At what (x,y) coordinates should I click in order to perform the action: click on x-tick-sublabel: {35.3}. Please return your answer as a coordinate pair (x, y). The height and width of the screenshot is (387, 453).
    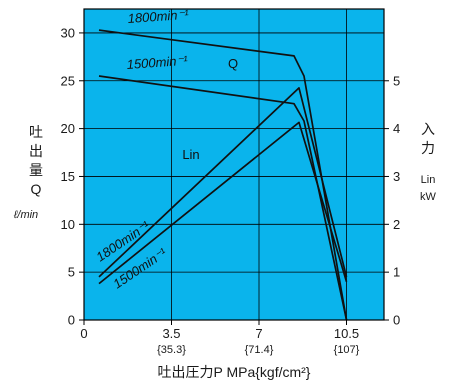
    Looking at the image, I should click on (171, 350).